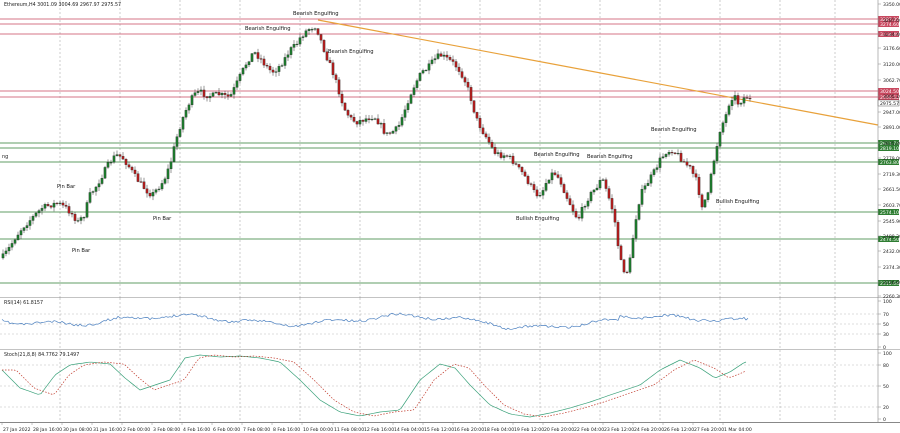  What do you see at coordinates (886, 315) in the screenshot?
I see `rsi-tick-label: 70` at bounding box center [886, 315].